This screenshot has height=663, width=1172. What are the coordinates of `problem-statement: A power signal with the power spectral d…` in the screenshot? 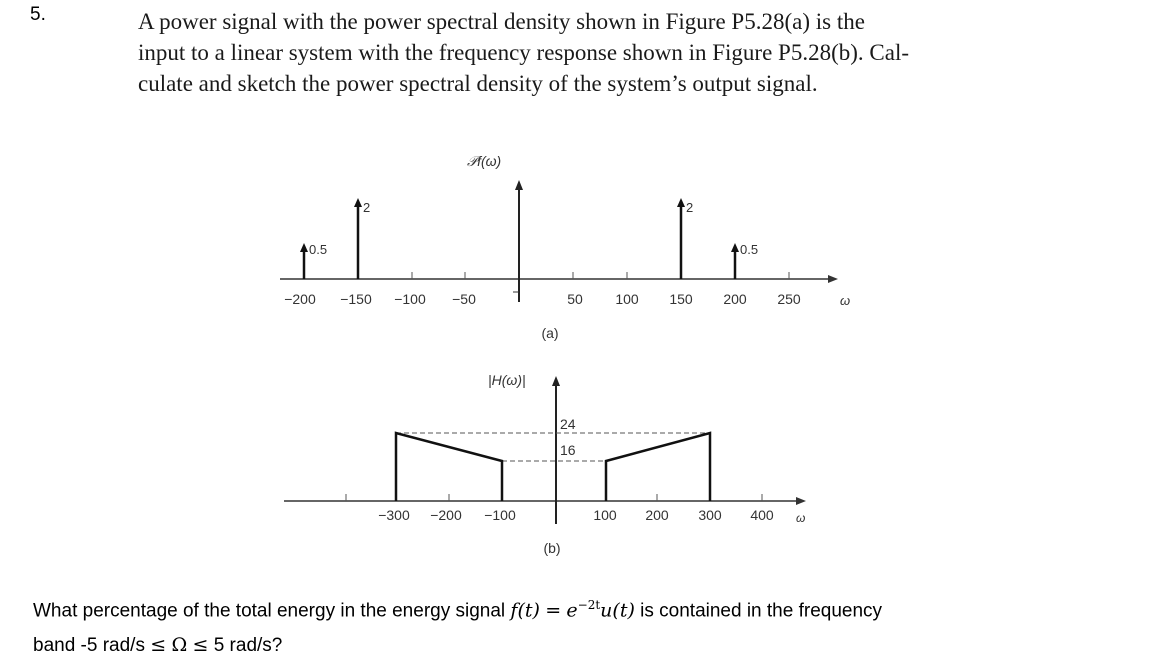 It's located at (598, 52).